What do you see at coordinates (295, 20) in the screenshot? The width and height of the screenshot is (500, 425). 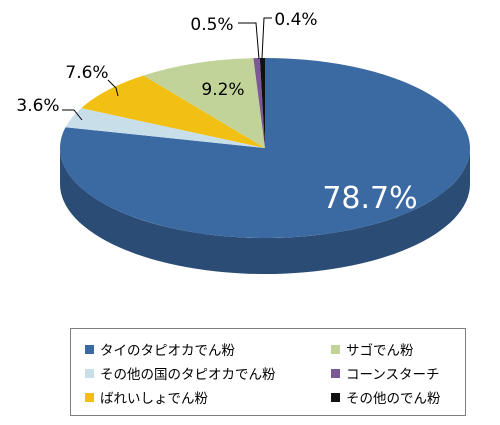 I see `data-label-5: 0.4%` at bounding box center [295, 20].